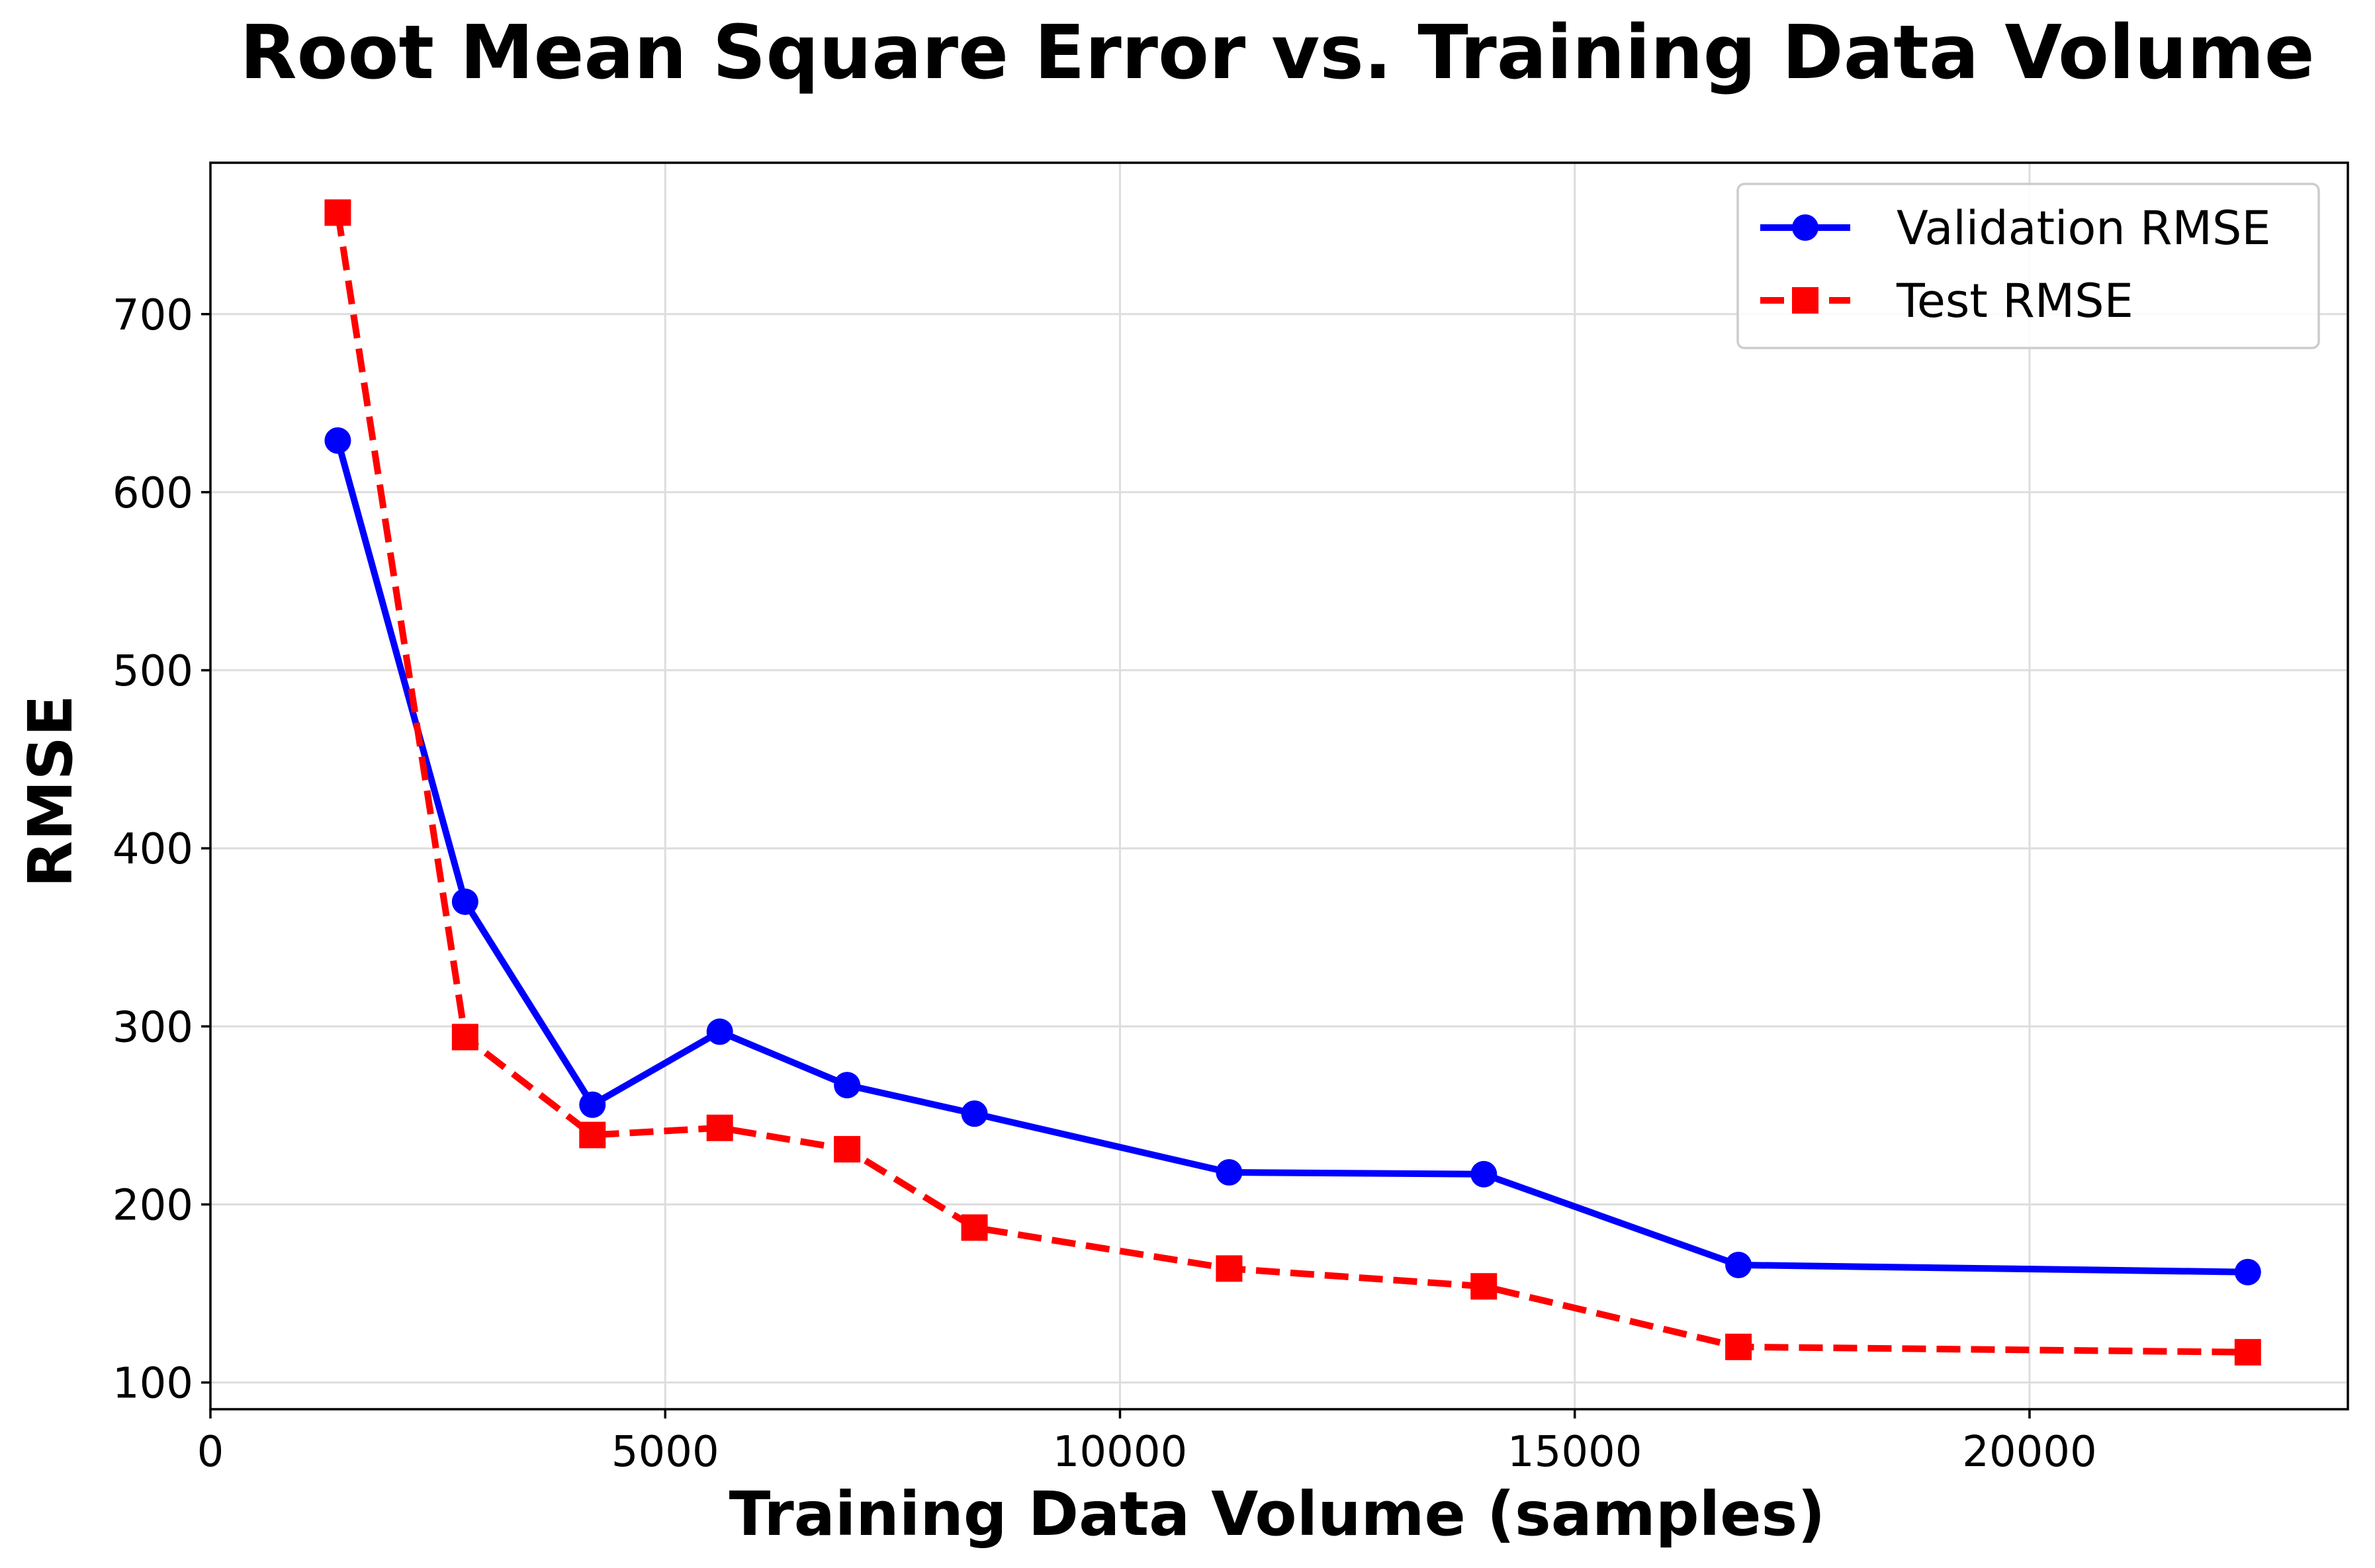  I want to click on y-tick-label: 500, so click(152, 671).